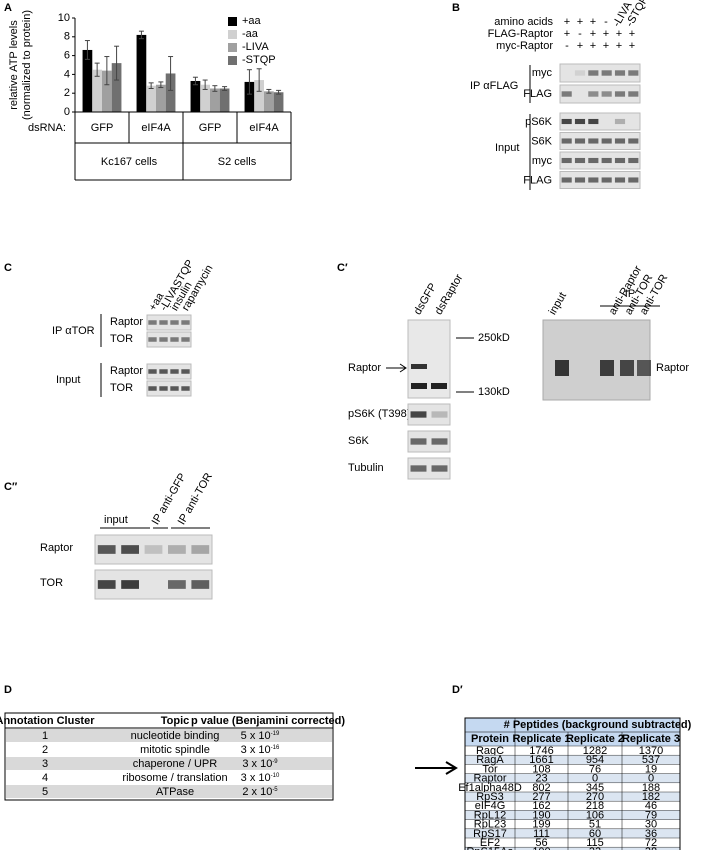  What do you see at coordinates (651, 806) in the screenshot?
I see `table-cell: 46` at bounding box center [651, 806].